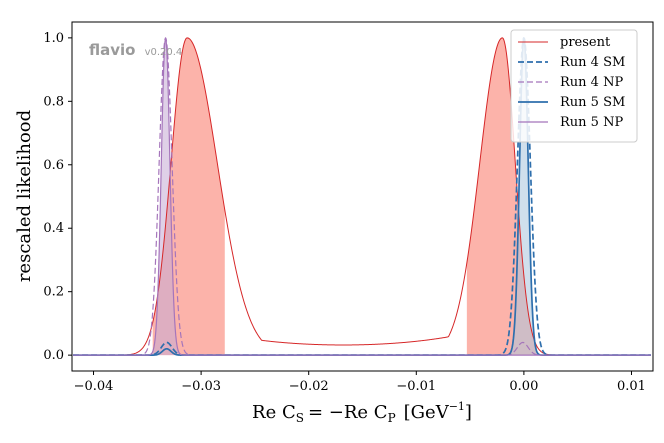 The width and height of the screenshot is (664, 443). I want to click on legend-box, so click(574, 86).